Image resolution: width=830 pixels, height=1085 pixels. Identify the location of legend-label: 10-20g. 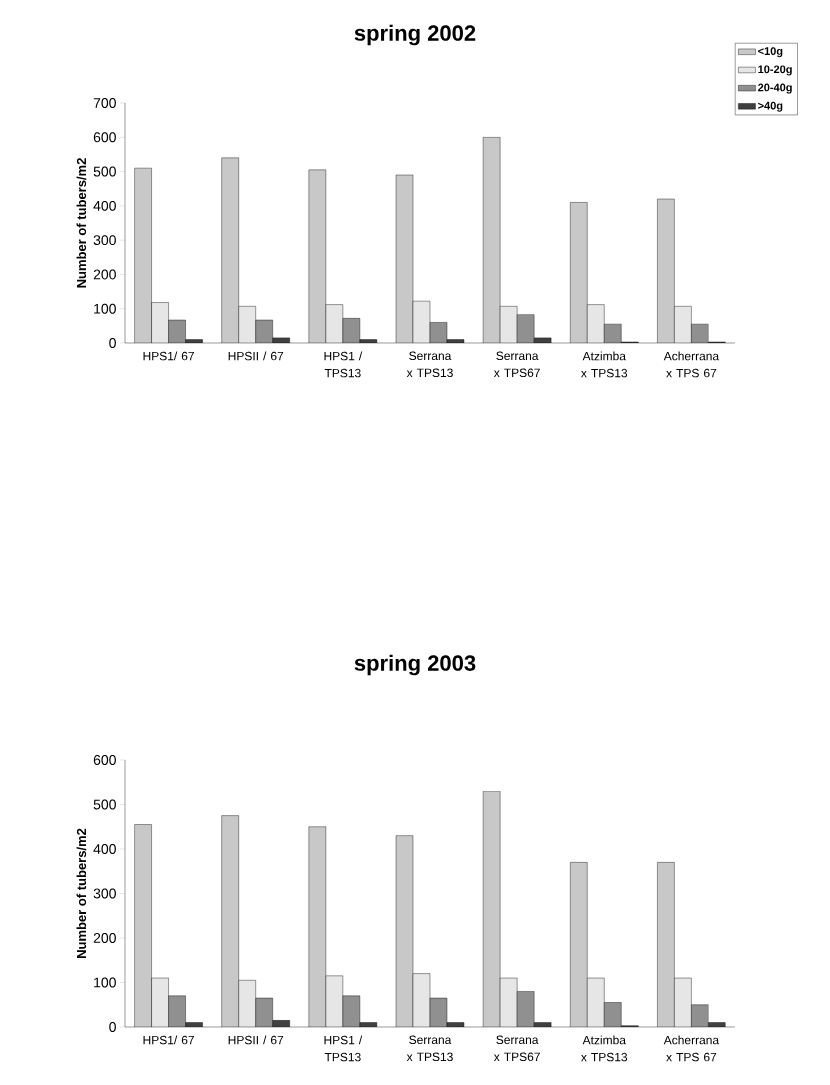
(775, 70).